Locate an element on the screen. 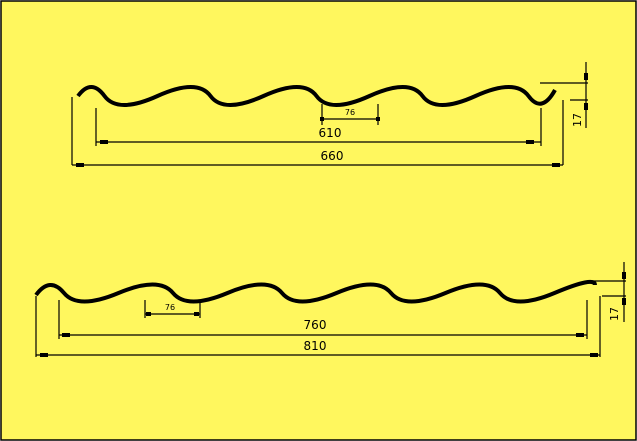 The image size is (637, 441). profile-1-inner-width-label: 610 is located at coordinates (330, 133).